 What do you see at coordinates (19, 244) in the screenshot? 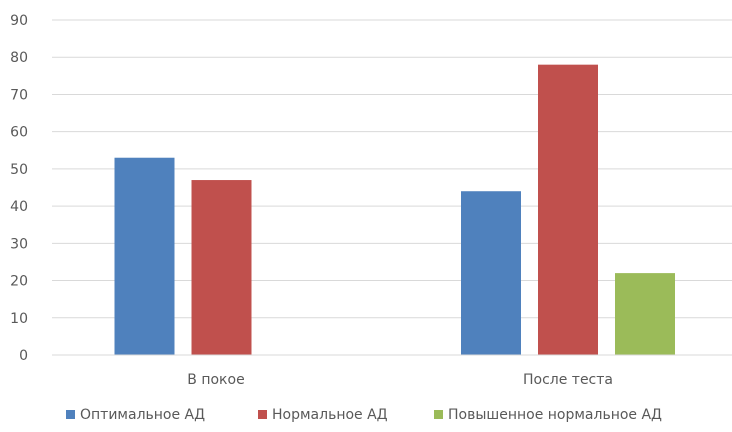
I see `y-tick-label: 30` at bounding box center [19, 244].